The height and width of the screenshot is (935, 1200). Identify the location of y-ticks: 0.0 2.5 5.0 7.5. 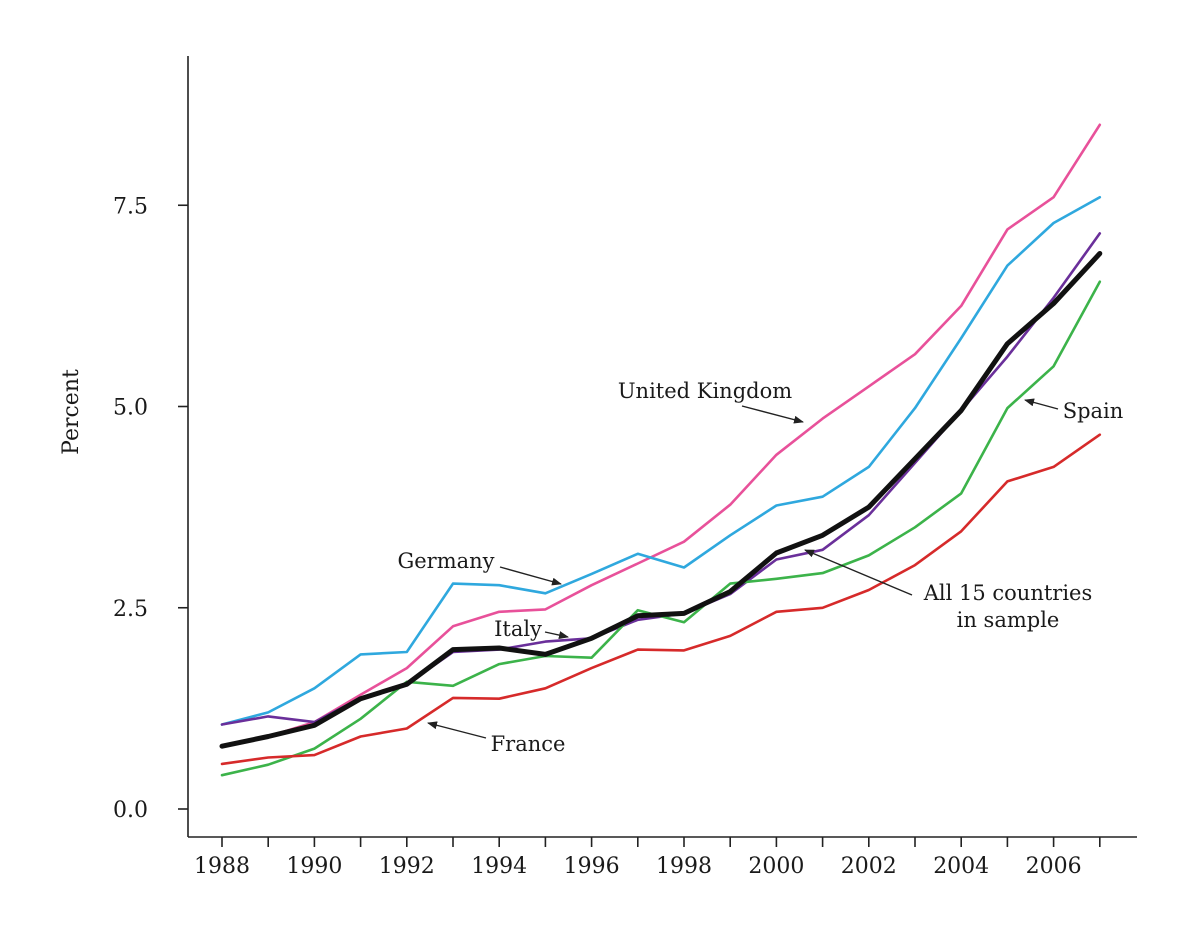
(150, 508).